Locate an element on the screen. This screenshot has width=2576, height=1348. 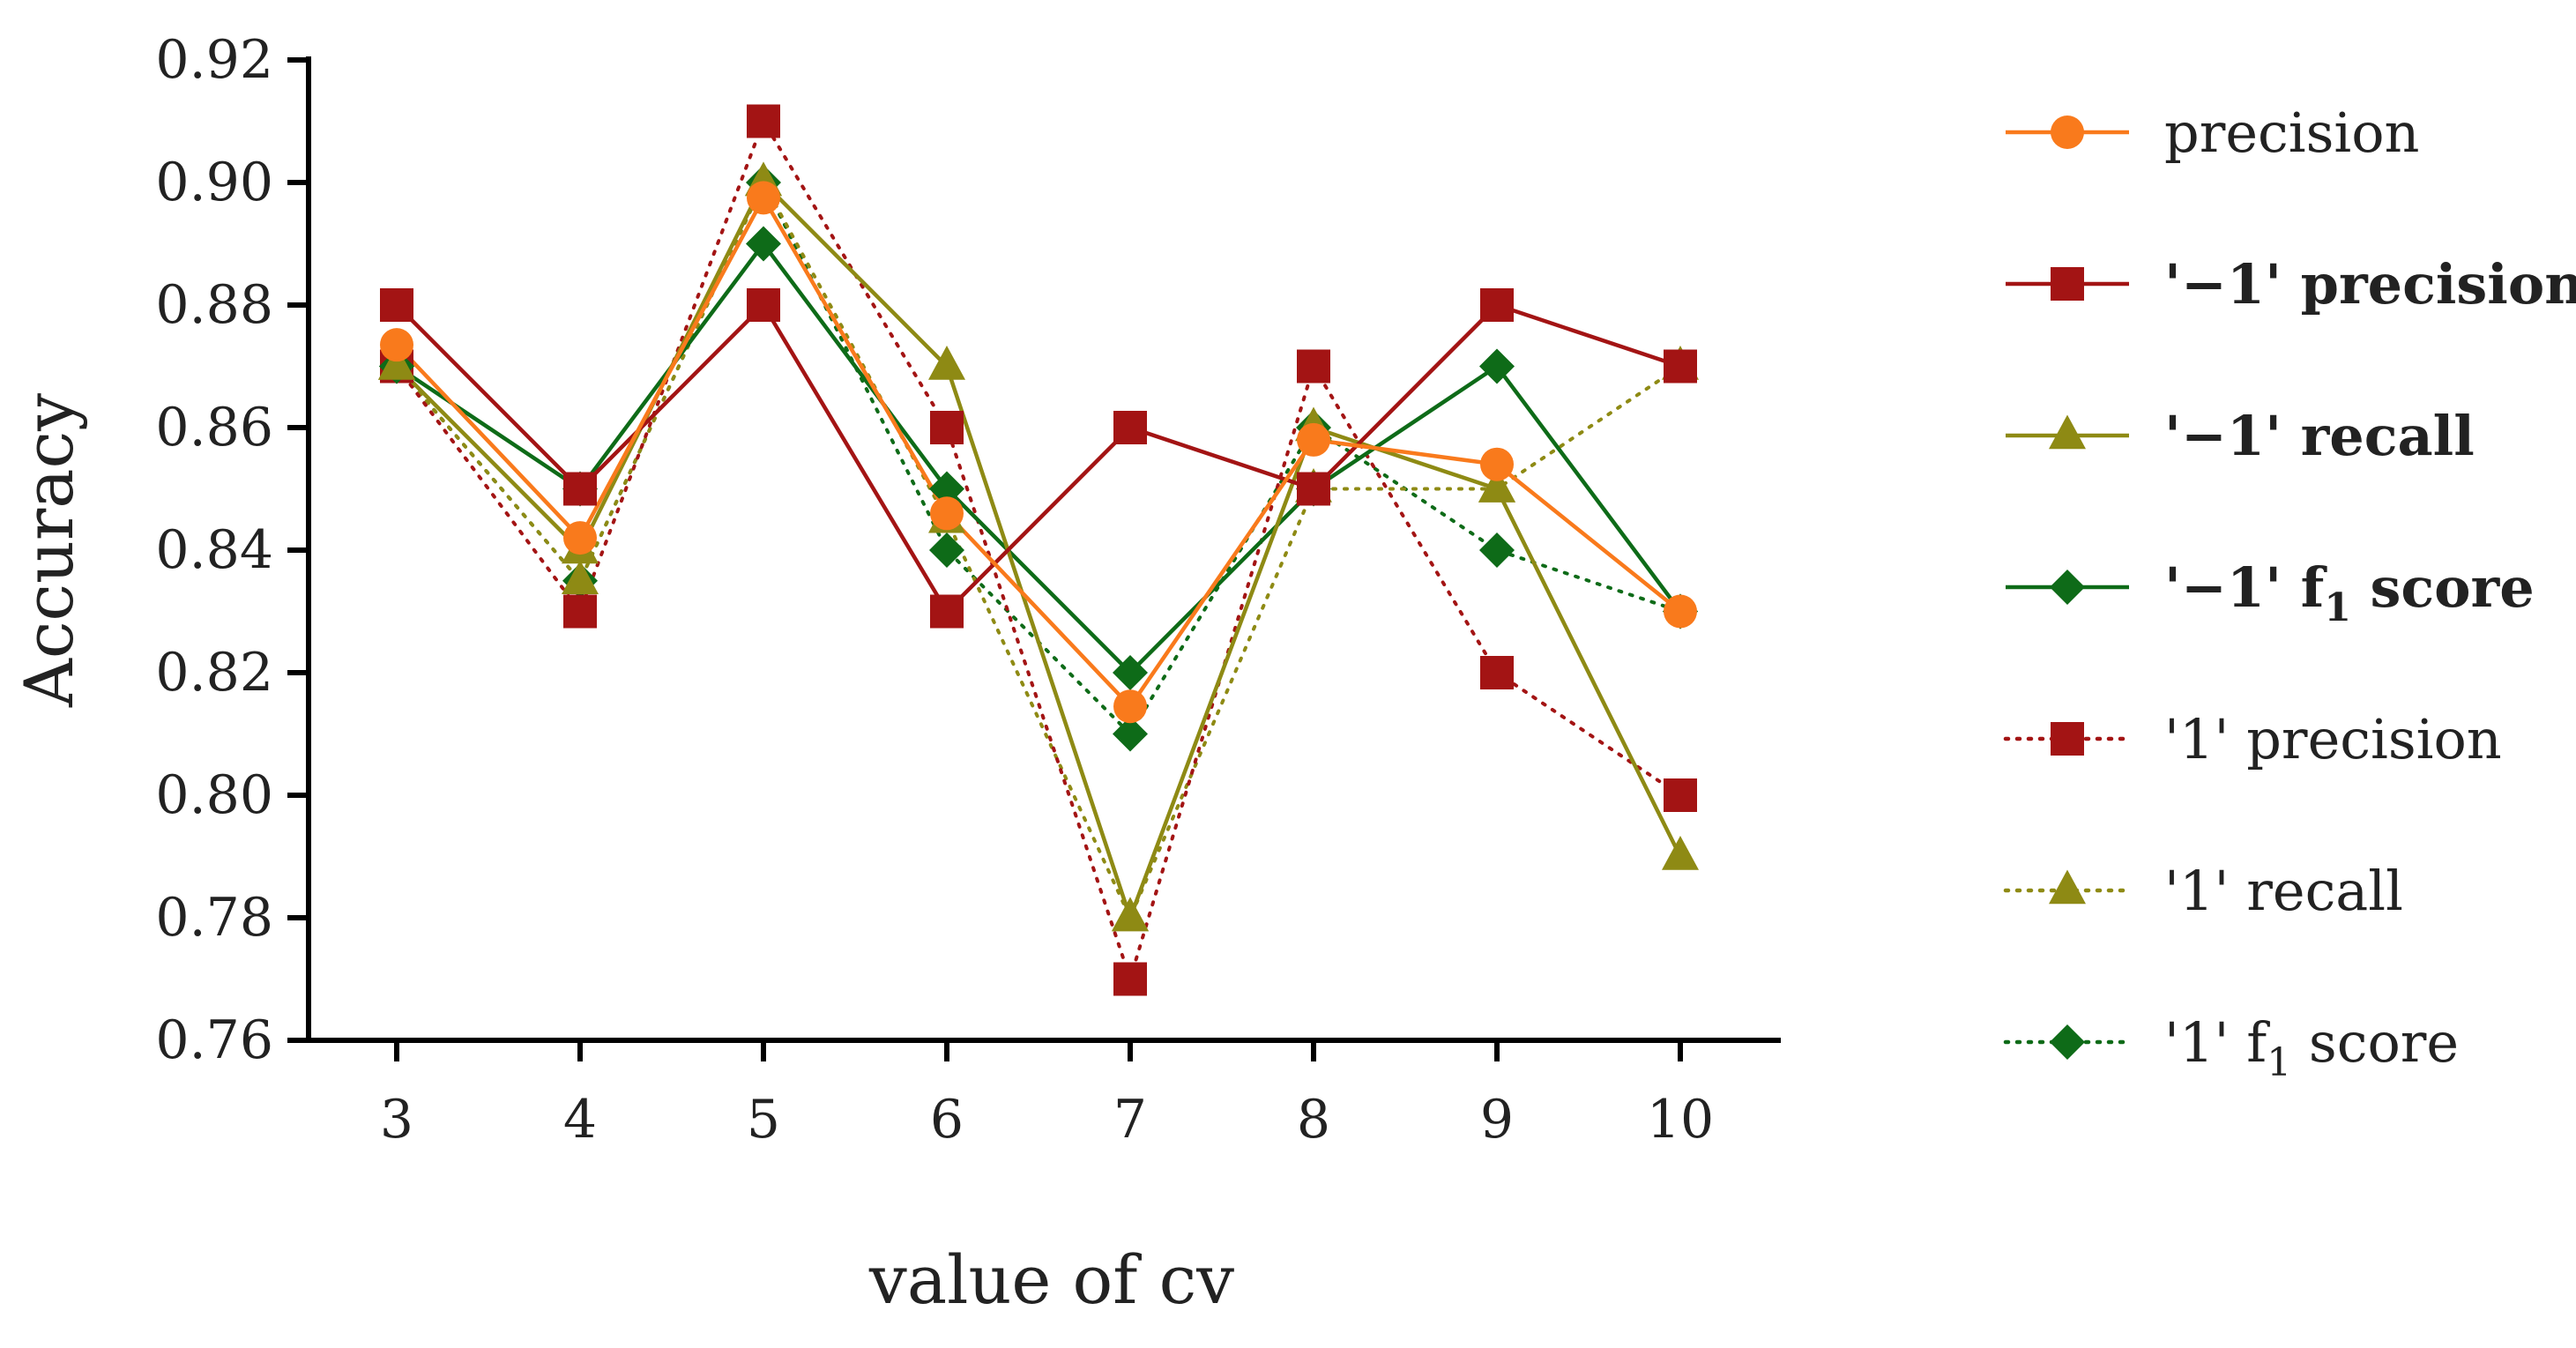
legend-label-main: '1' recall is located at coordinates (2284, 891).